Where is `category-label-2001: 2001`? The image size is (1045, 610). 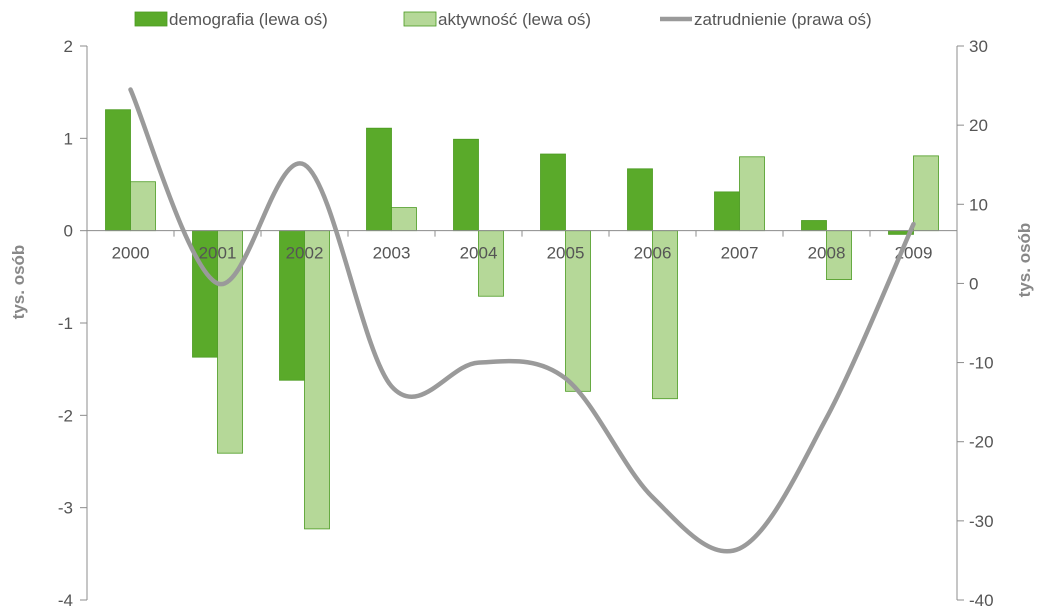
category-label-2001: 2001 is located at coordinates (218, 253).